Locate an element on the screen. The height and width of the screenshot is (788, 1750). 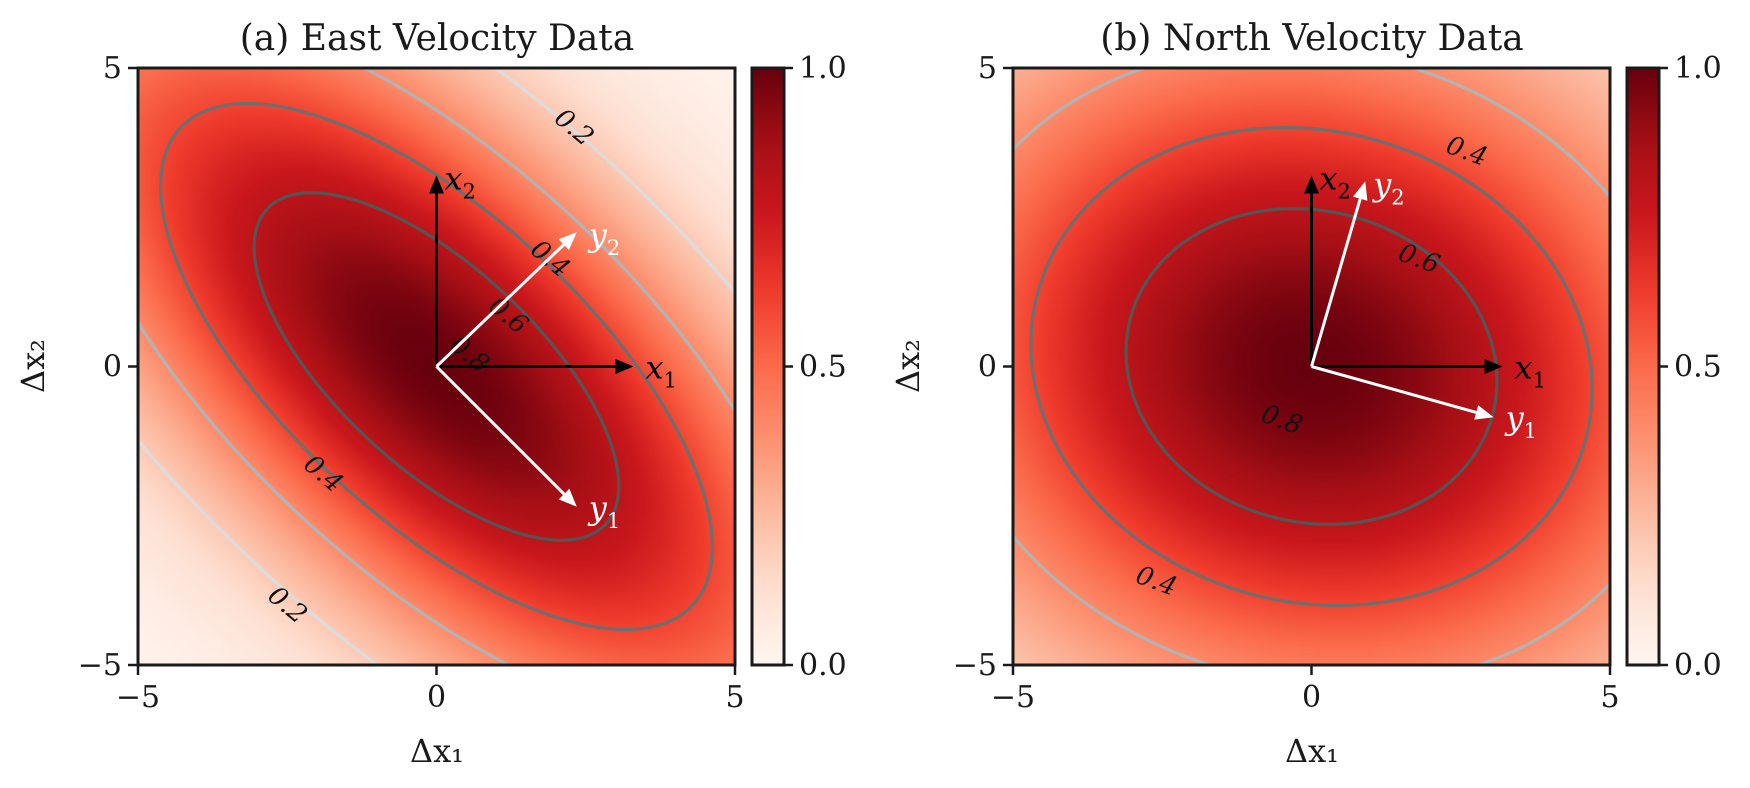
panel-title: (a) East Velocity Data is located at coordinates (437, 38).